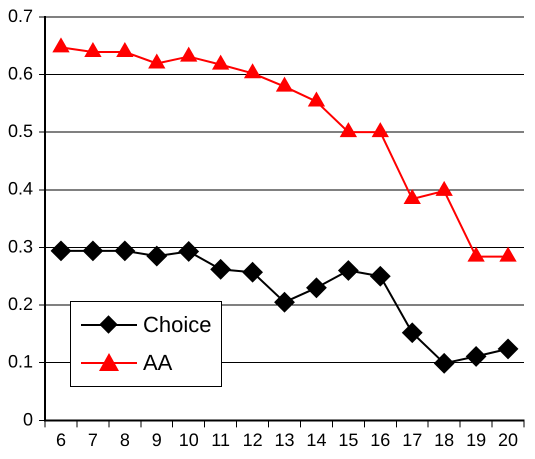 This screenshot has width=535, height=459. I want to click on x-tick-label: 6, so click(61, 440).